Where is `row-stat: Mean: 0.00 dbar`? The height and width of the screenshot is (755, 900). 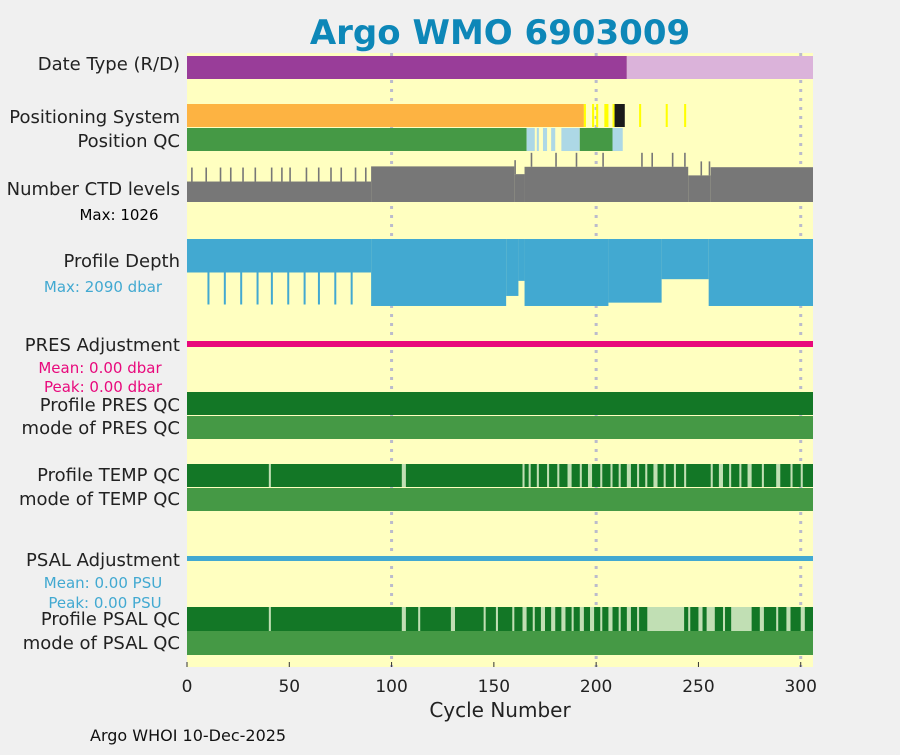
row-stat: Mean: 0.00 dbar is located at coordinates (100, 368).